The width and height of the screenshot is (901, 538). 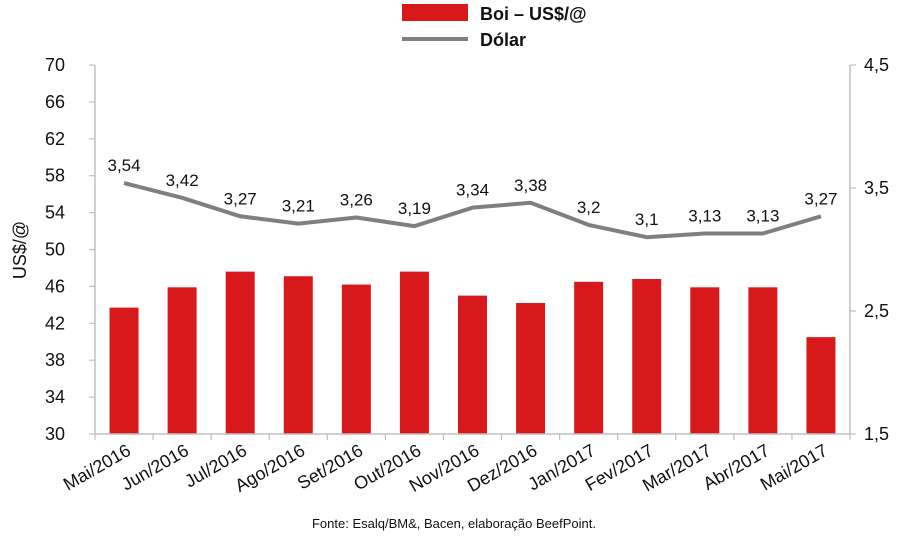 What do you see at coordinates (414, 208) in the screenshot?
I see `data-label: 3,19` at bounding box center [414, 208].